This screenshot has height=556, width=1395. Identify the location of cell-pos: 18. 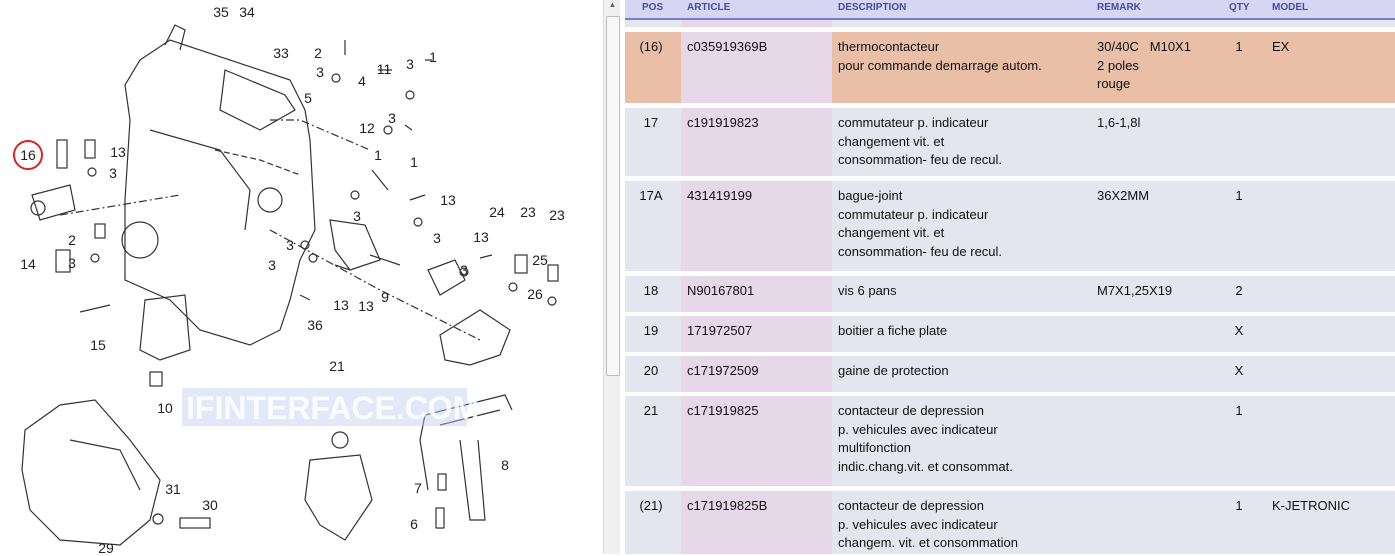
(651, 290).